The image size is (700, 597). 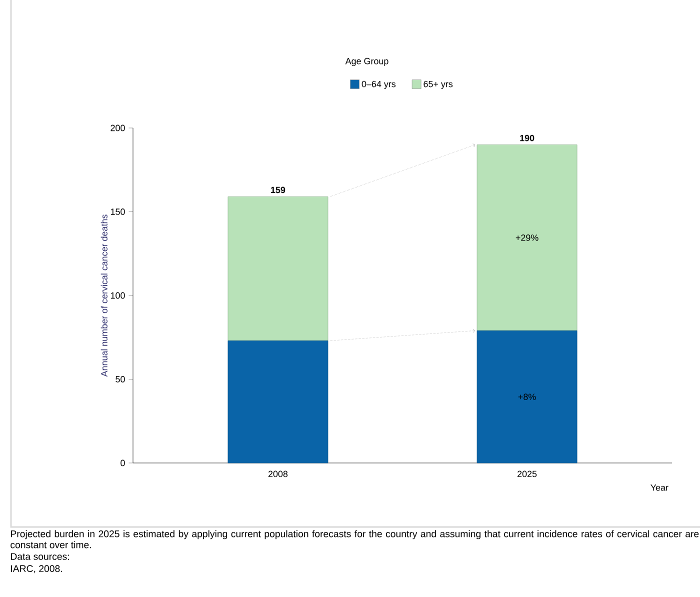 I want to click on text: Projected burden in 2025 is estimated by applying current population forecasts for the country and assuming that current incidence rates of cervical cancer are constant over time., so click(x=354, y=539).